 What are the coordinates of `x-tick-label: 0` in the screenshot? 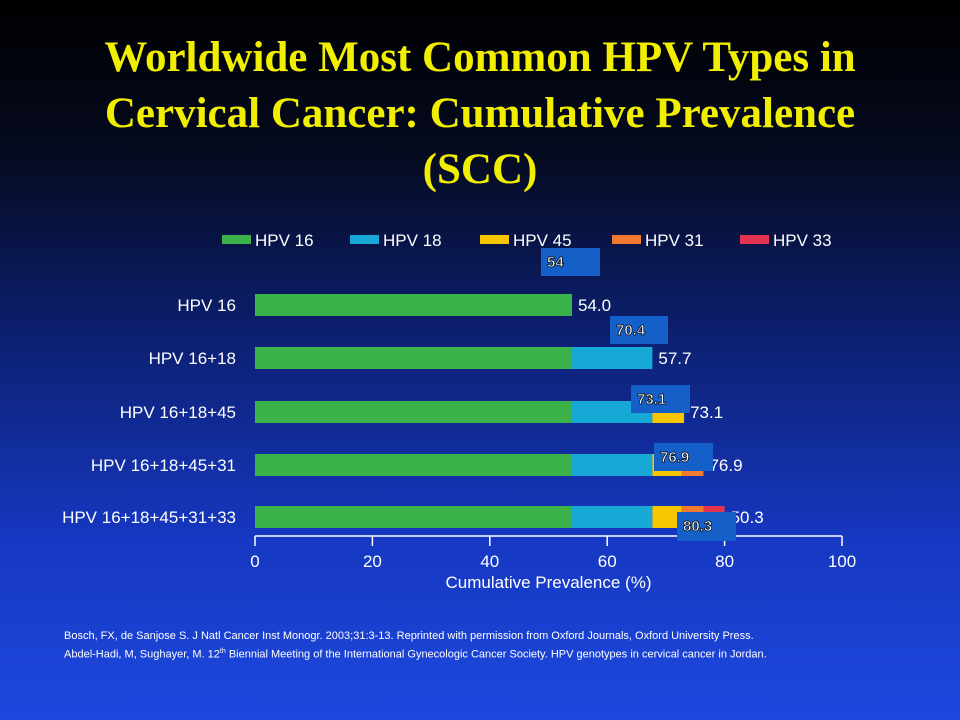 It's located at (254, 561).